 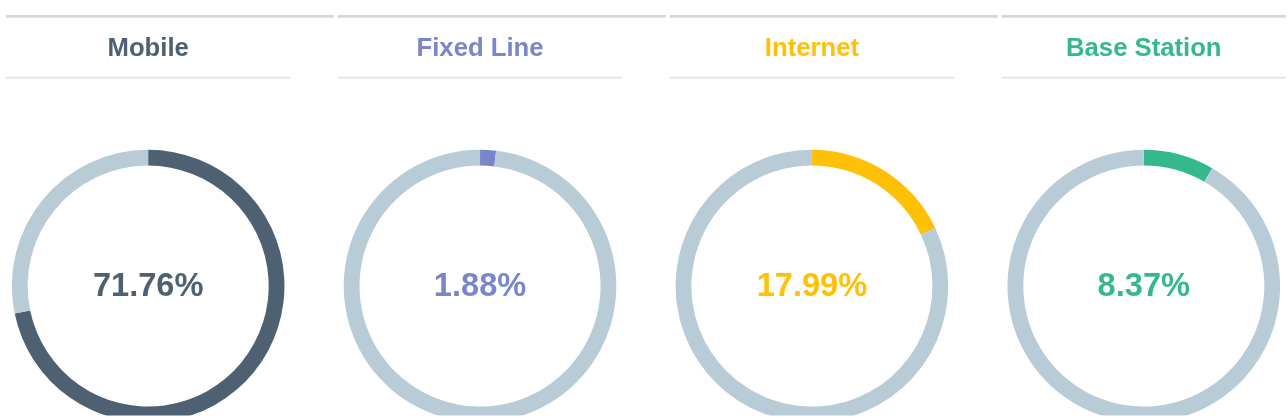 What do you see at coordinates (480, 46) in the screenshot?
I see `chart-title: Fixed Line` at bounding box center [480, 46].